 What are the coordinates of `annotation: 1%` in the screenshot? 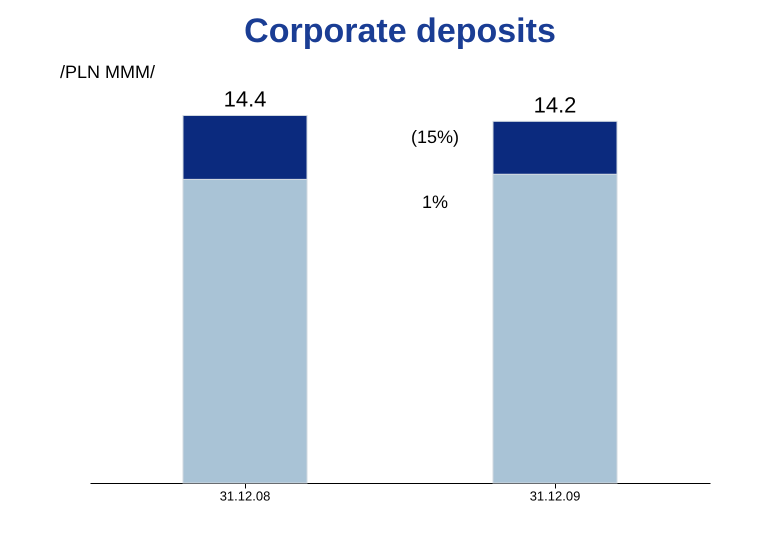 It's located at (435, 202).